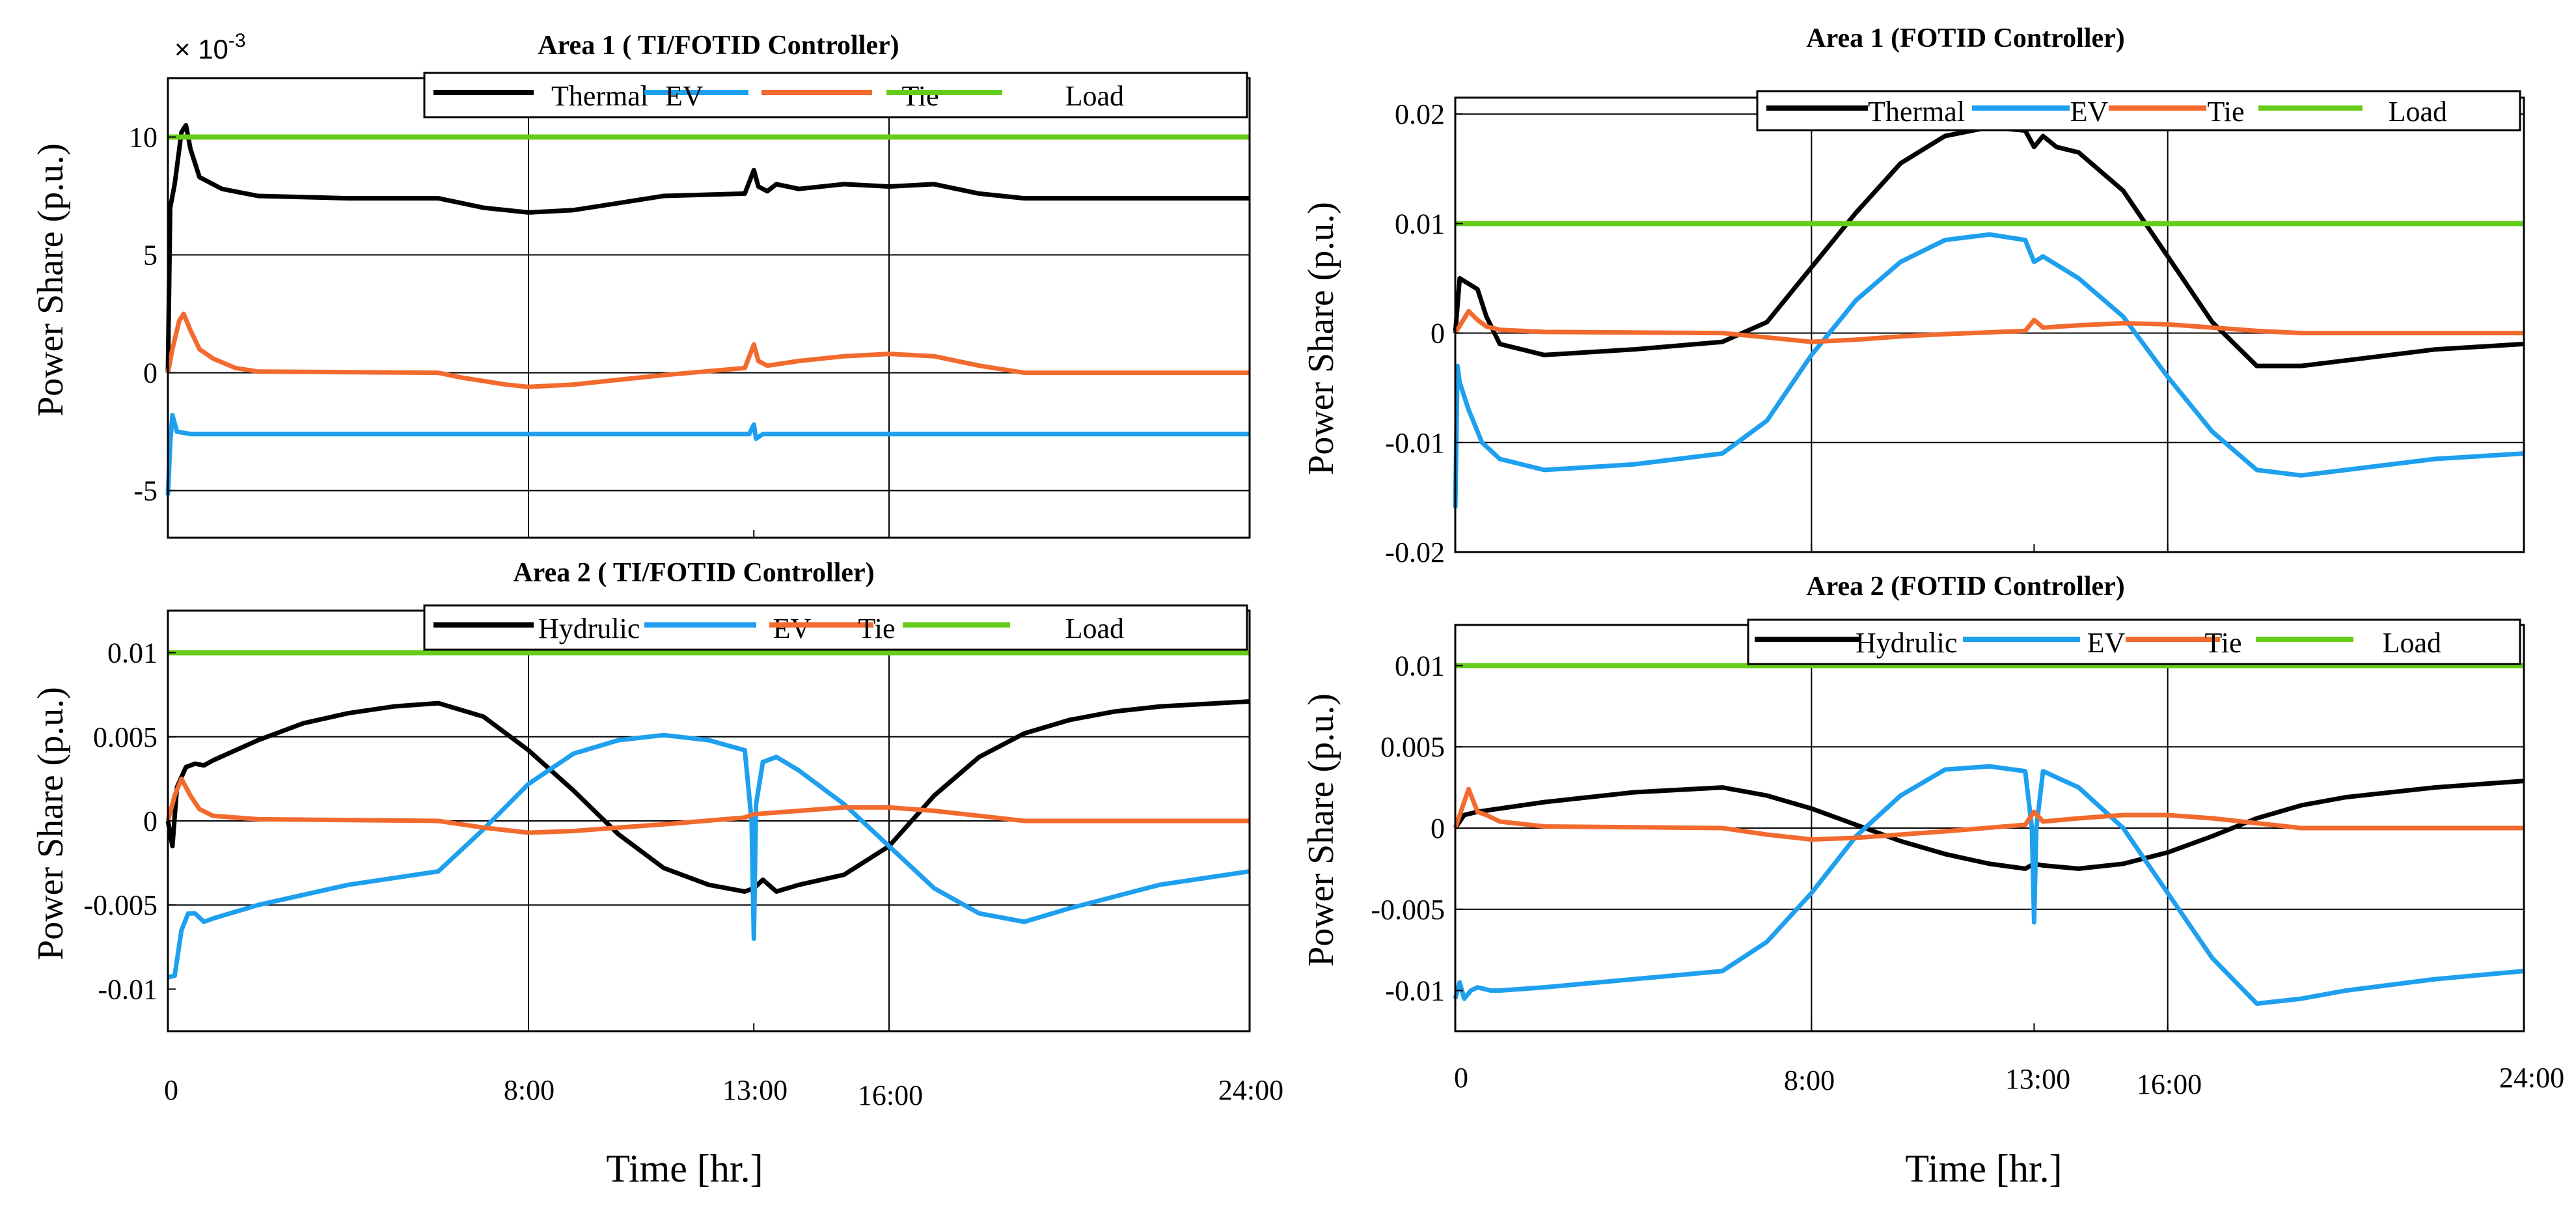  What do you see at coordinates (1415, 552) in the screenshot?
I see `y-tick-label: -0.02` at bounding box center [1415, 552].